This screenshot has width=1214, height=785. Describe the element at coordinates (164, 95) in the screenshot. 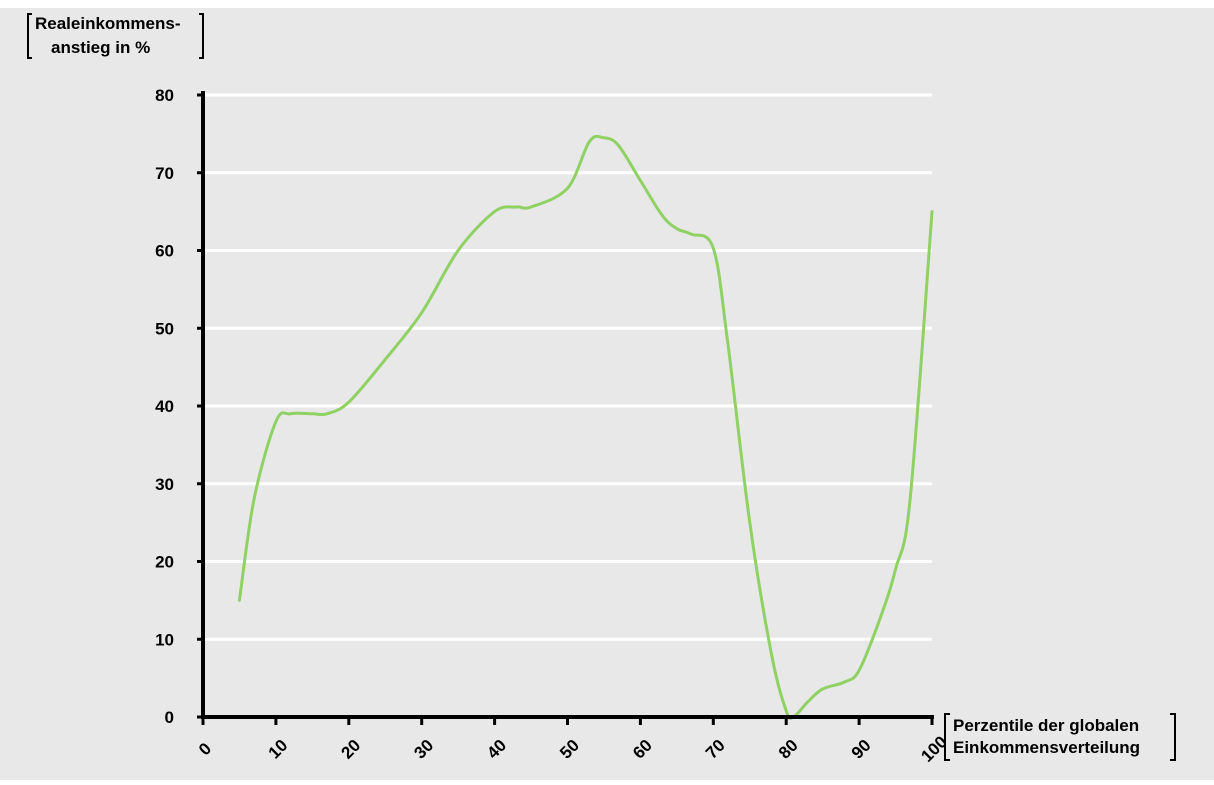

I see `y-tick-label: 80` at that location.